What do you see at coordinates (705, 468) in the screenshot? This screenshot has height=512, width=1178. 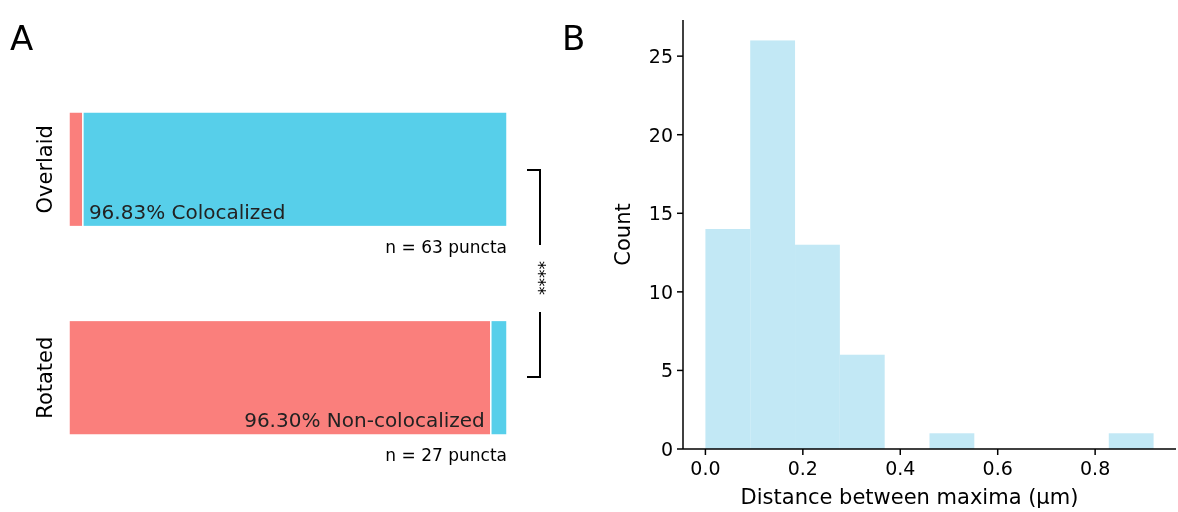 I see `x-tick-label: 0.0` at bounding box center [705, 468].